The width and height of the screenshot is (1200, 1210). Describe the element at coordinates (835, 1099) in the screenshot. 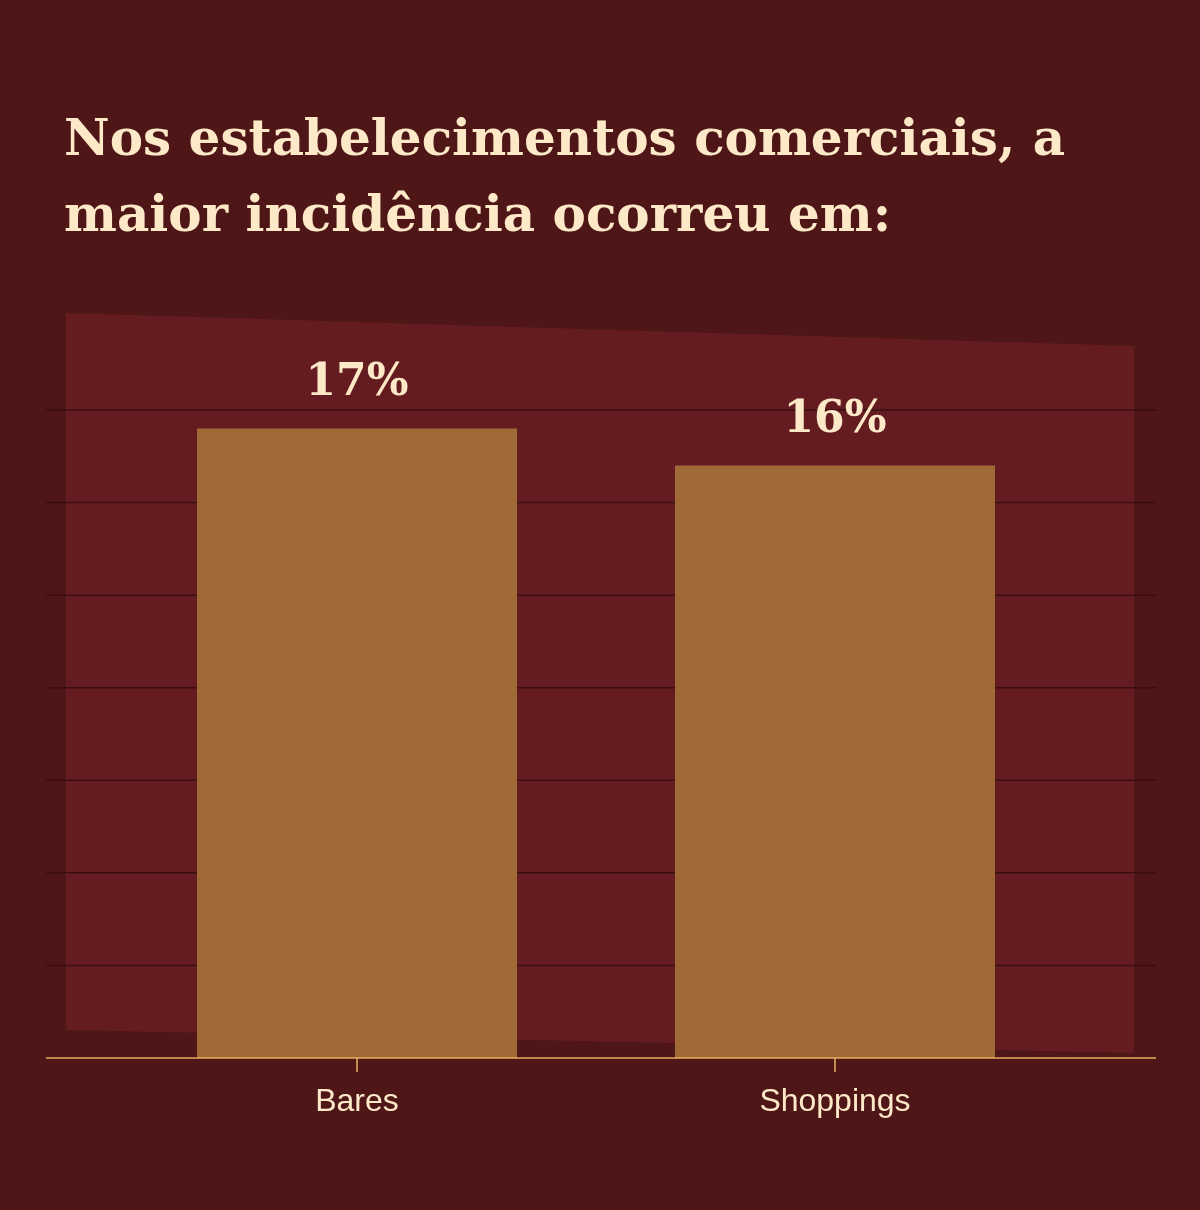

I see `x-tick-label: Shoppings` at that location.